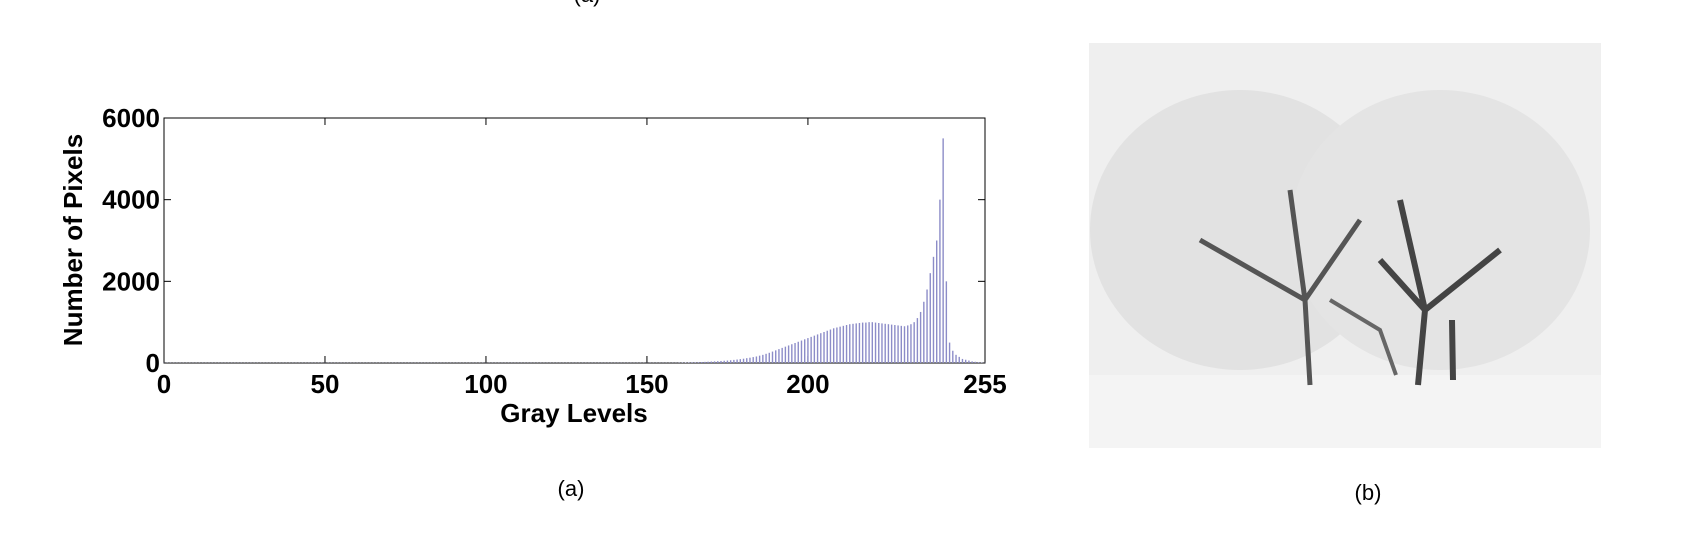 The image size is (1702, 558). What do you see at coordinates (73, 240) in the screenshot?
I see `y-axis-label: Number of Pixels` at bounding box center [73, 240].